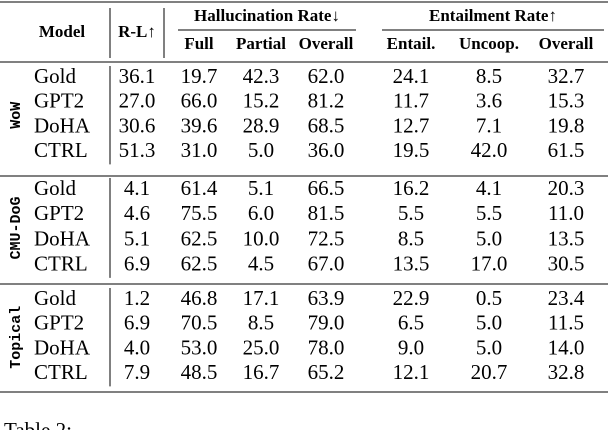 The height and width of the screenshot is (430, 608). What do you see at coordinates (489, 101) in the screenshot?
I see `table-cell: 3.6` at bounding box center [489, 101].